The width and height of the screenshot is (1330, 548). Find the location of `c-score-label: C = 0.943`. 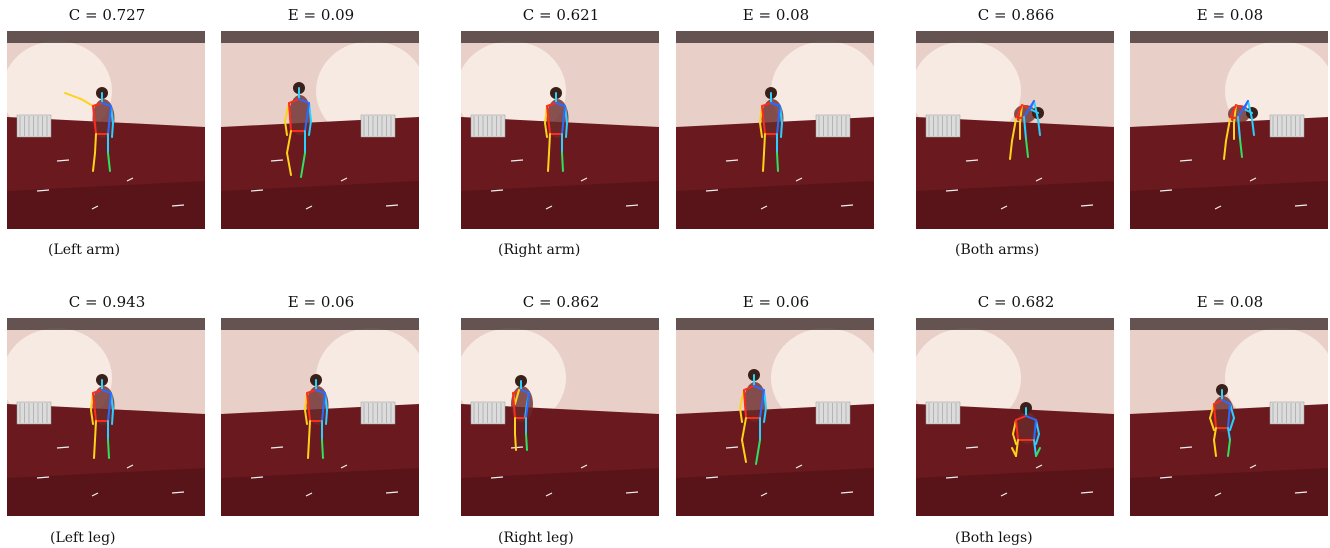

c-score-label: C = 0.943 is located at coordinates (107, 302).